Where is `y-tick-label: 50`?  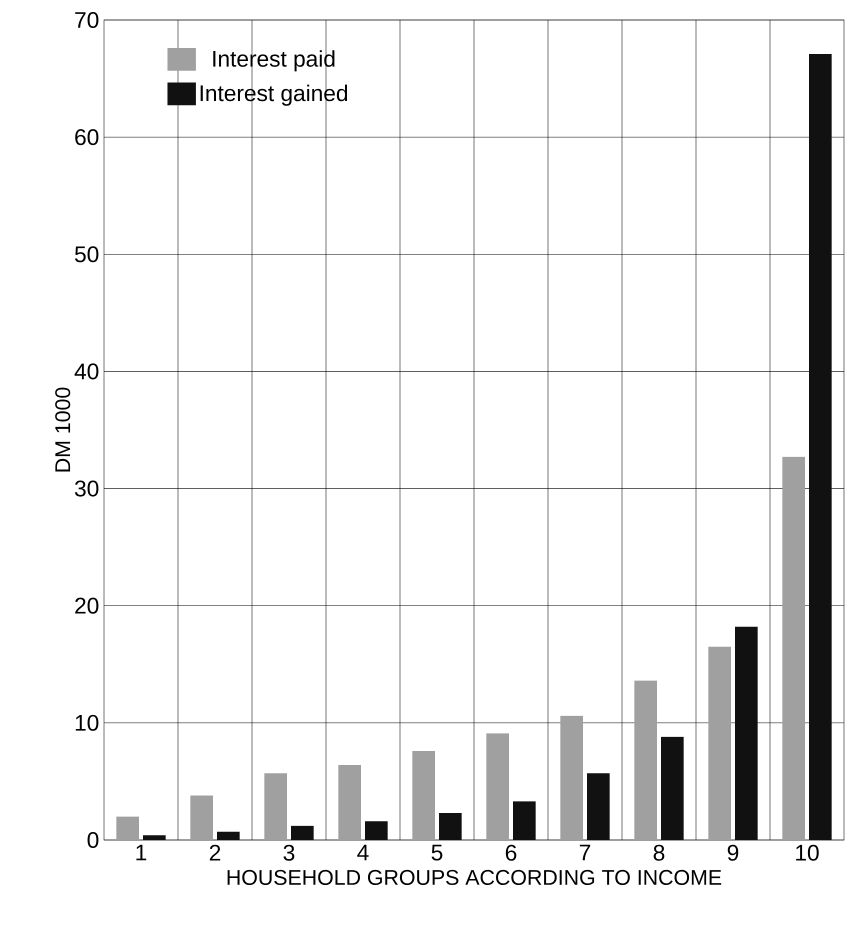
y-tick-label: 50 is located at coordinates (86, 254).